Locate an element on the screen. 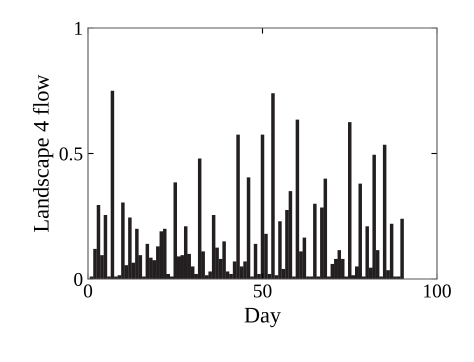 This screenshot has height=362, width=474. y-tick-label: 0.5 is located at coordinates (71, 154).